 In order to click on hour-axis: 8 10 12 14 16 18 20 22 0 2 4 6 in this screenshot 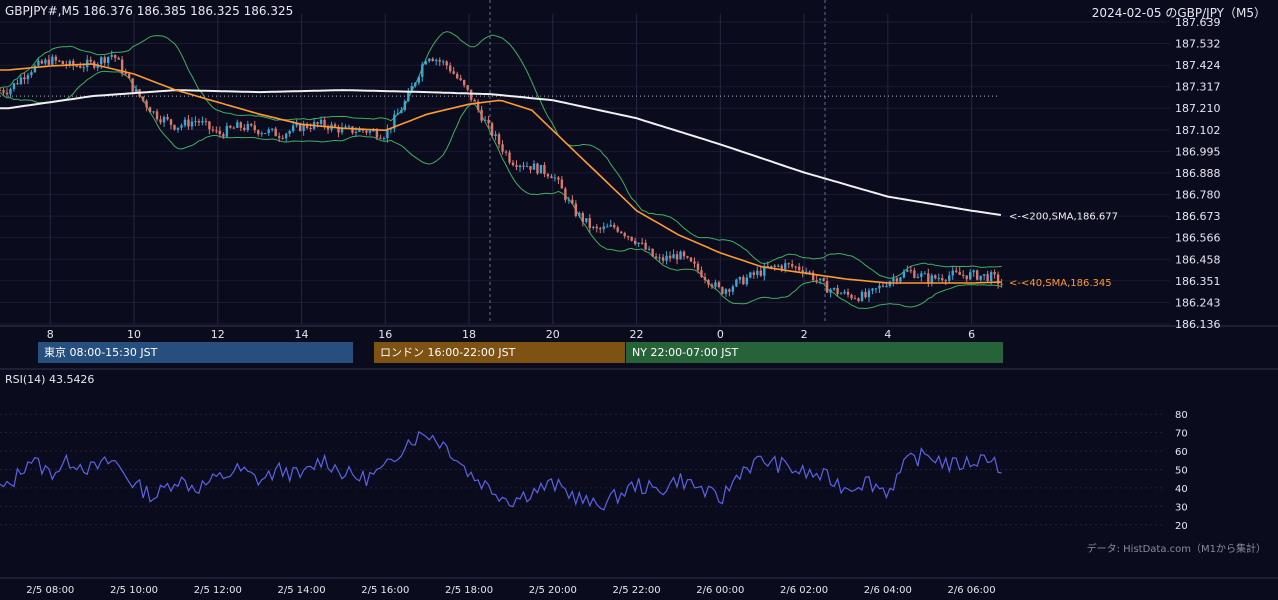, I will do `click(511, 334)`.